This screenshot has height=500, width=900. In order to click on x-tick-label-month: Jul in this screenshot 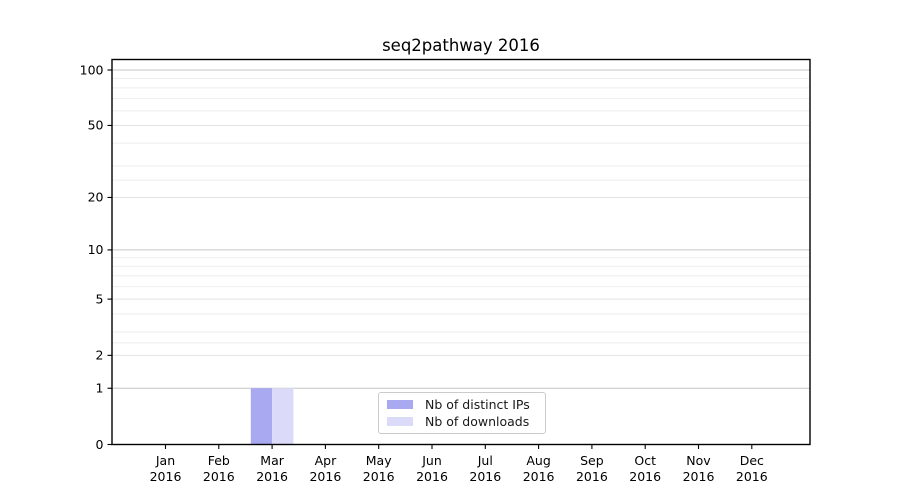, I will do `click(485, 460)`.